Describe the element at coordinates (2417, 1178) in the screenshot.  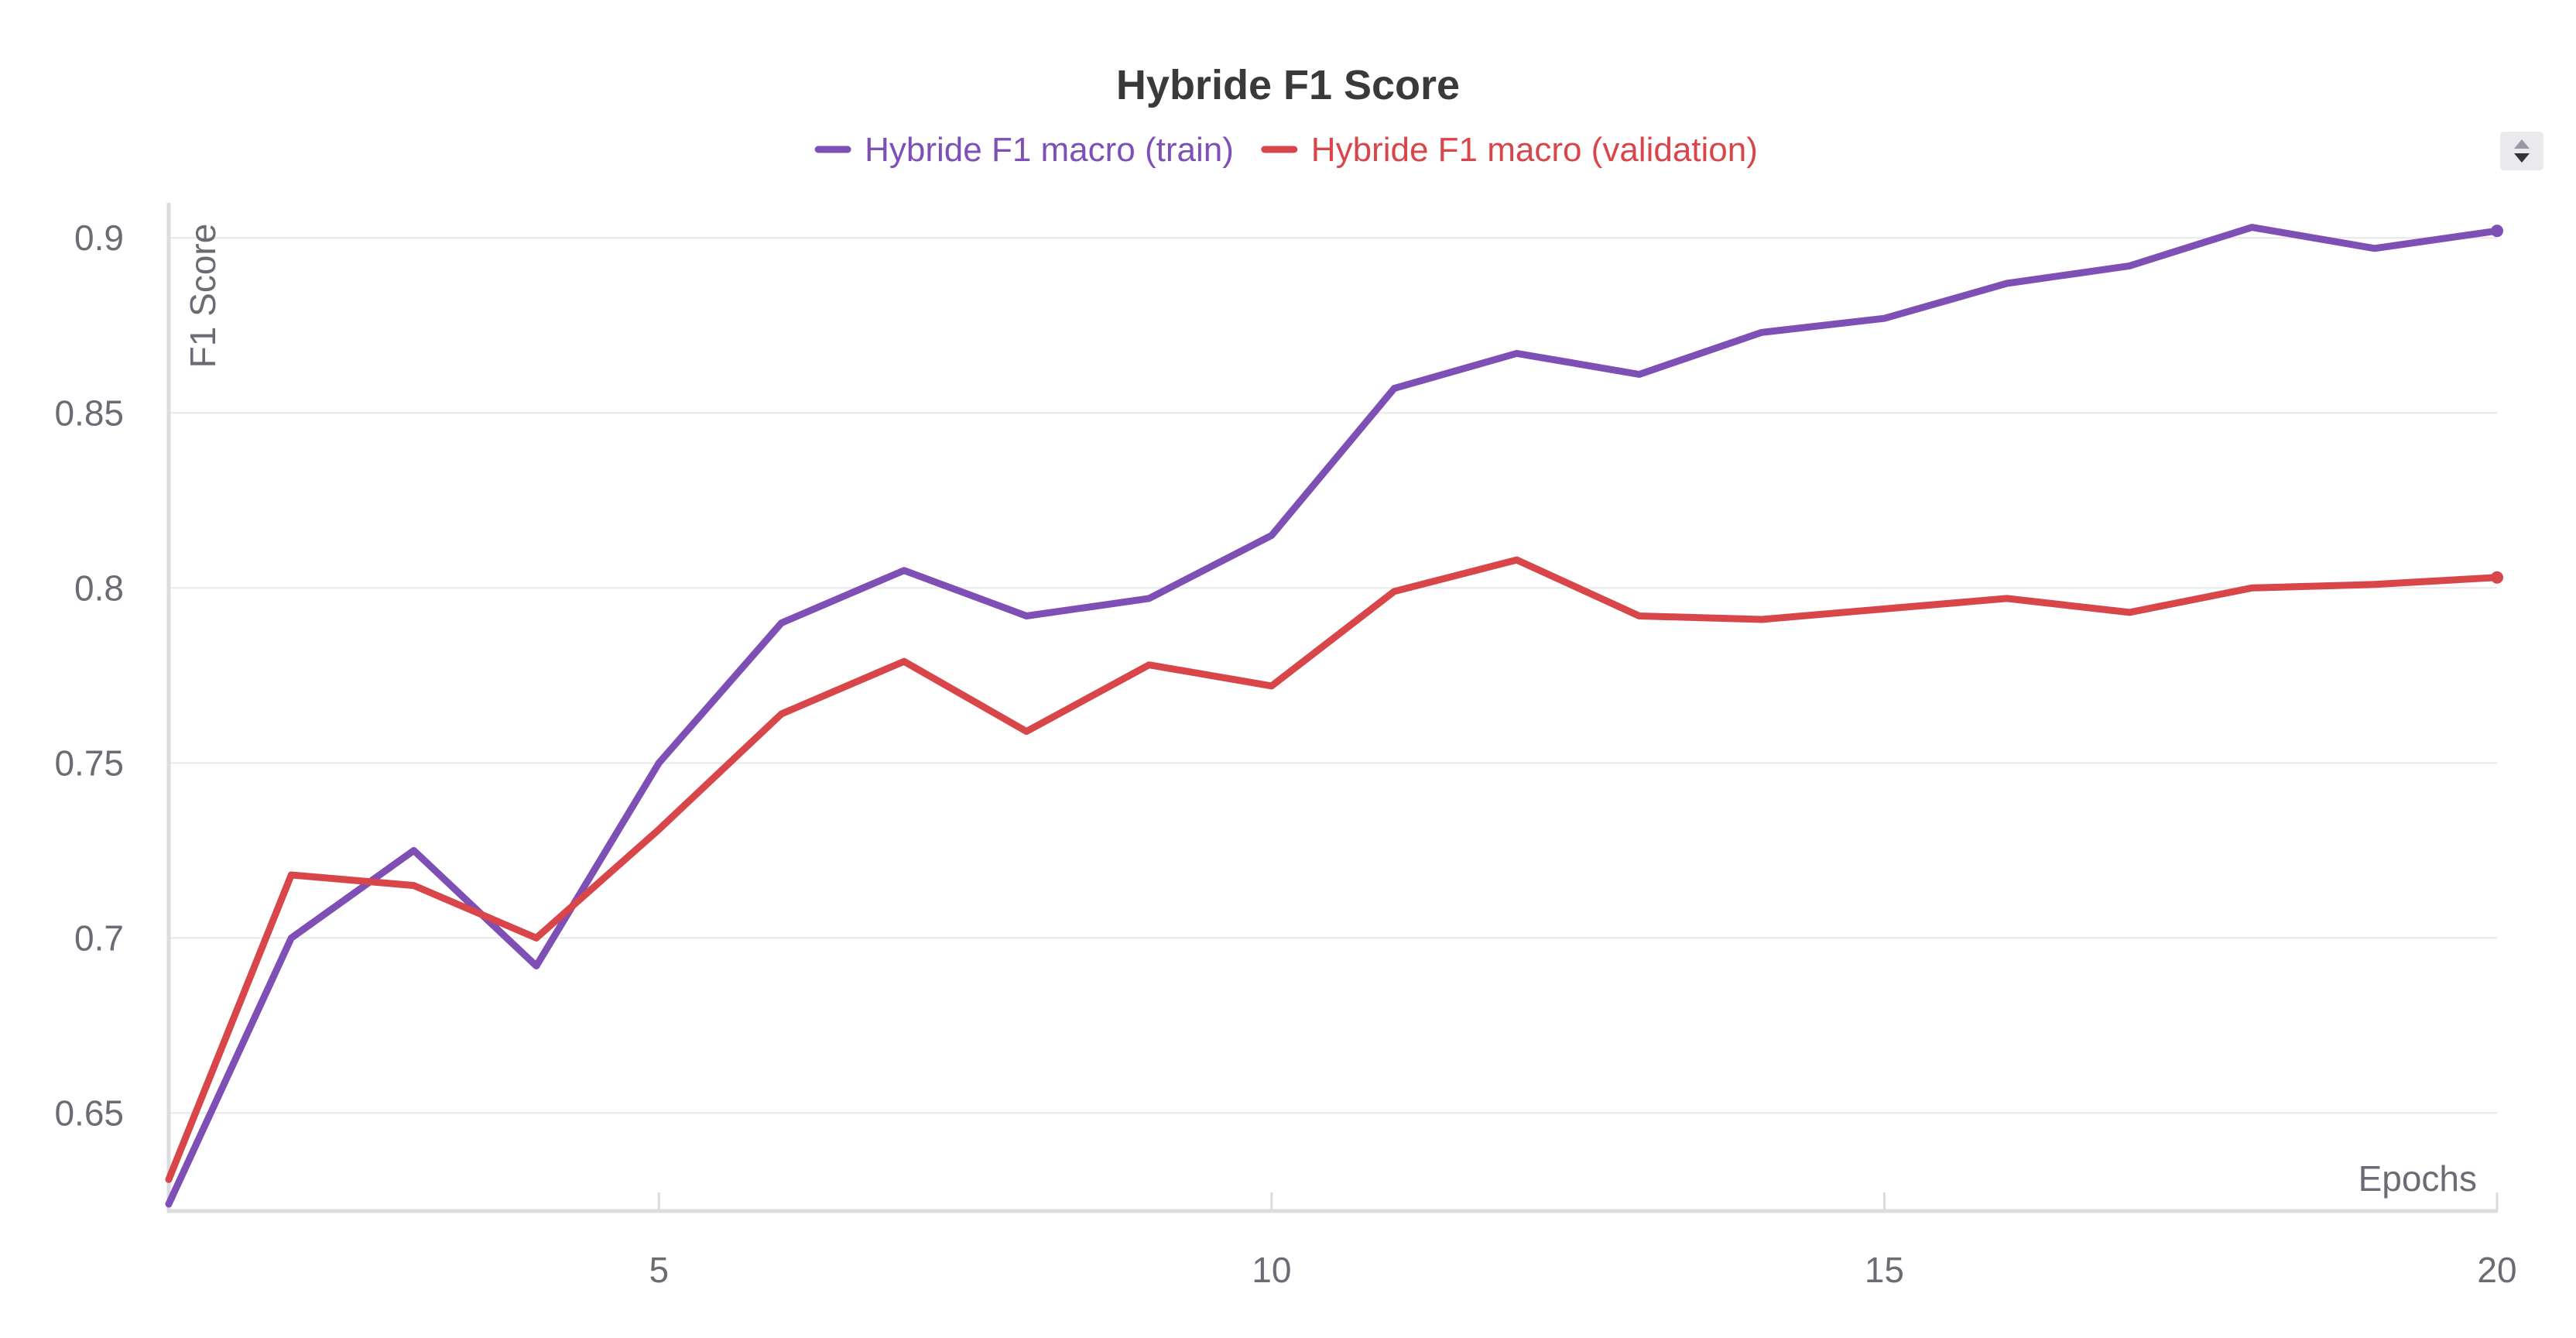
I see `x-axis-label: Epochs` at that location.